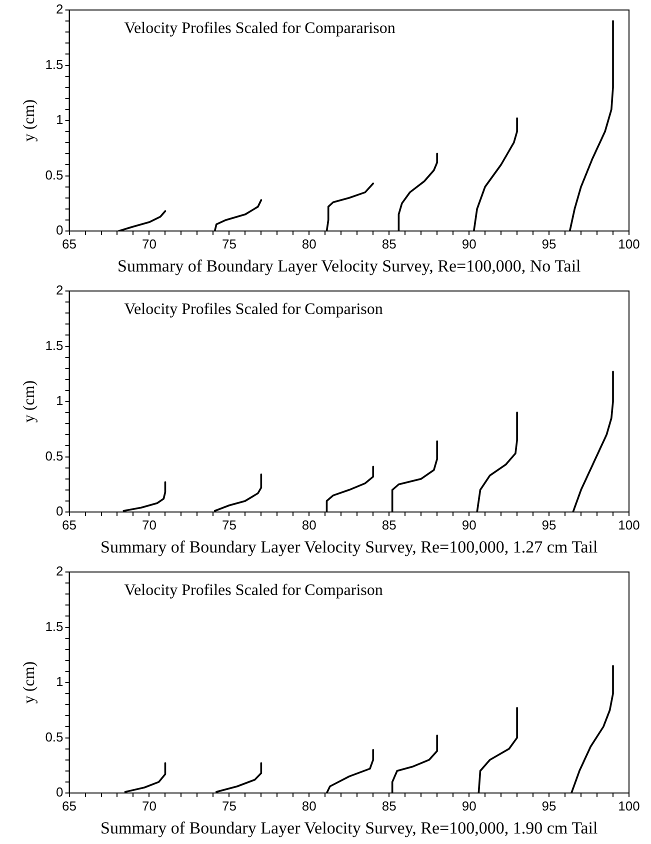 This screenshot has width=651, height=844. Describe the element at coordinates (260, 29) in the screenshot. I see `text: Velocity Profiles Scaled for Compararison` at that location.